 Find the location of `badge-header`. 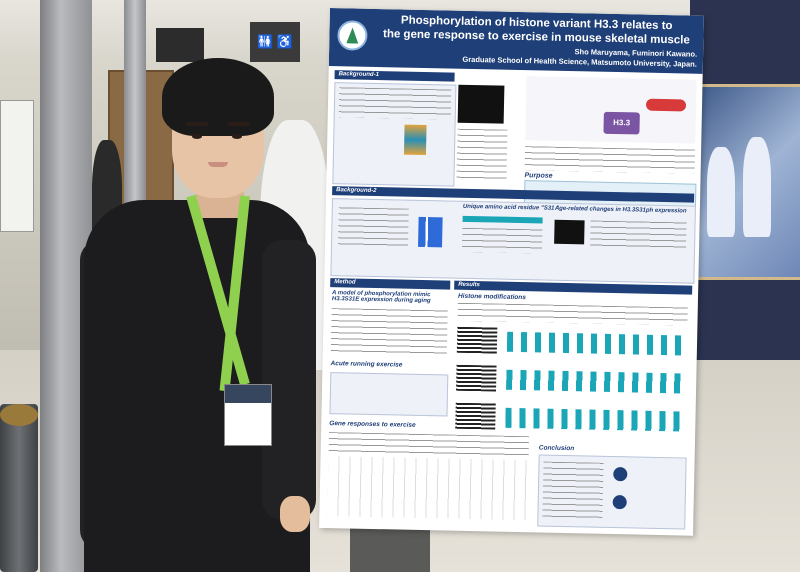

badge-header is located at coordinates (248, 394).